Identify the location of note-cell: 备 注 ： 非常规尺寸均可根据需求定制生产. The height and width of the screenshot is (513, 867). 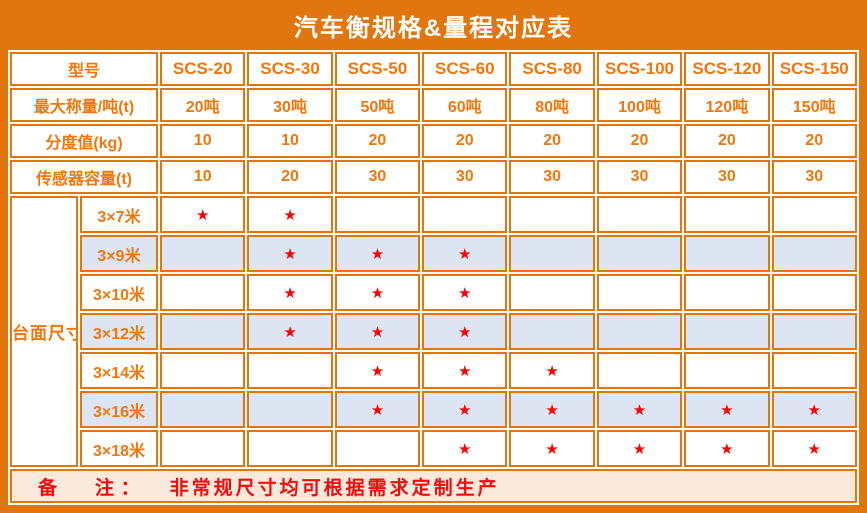
(433, 486).